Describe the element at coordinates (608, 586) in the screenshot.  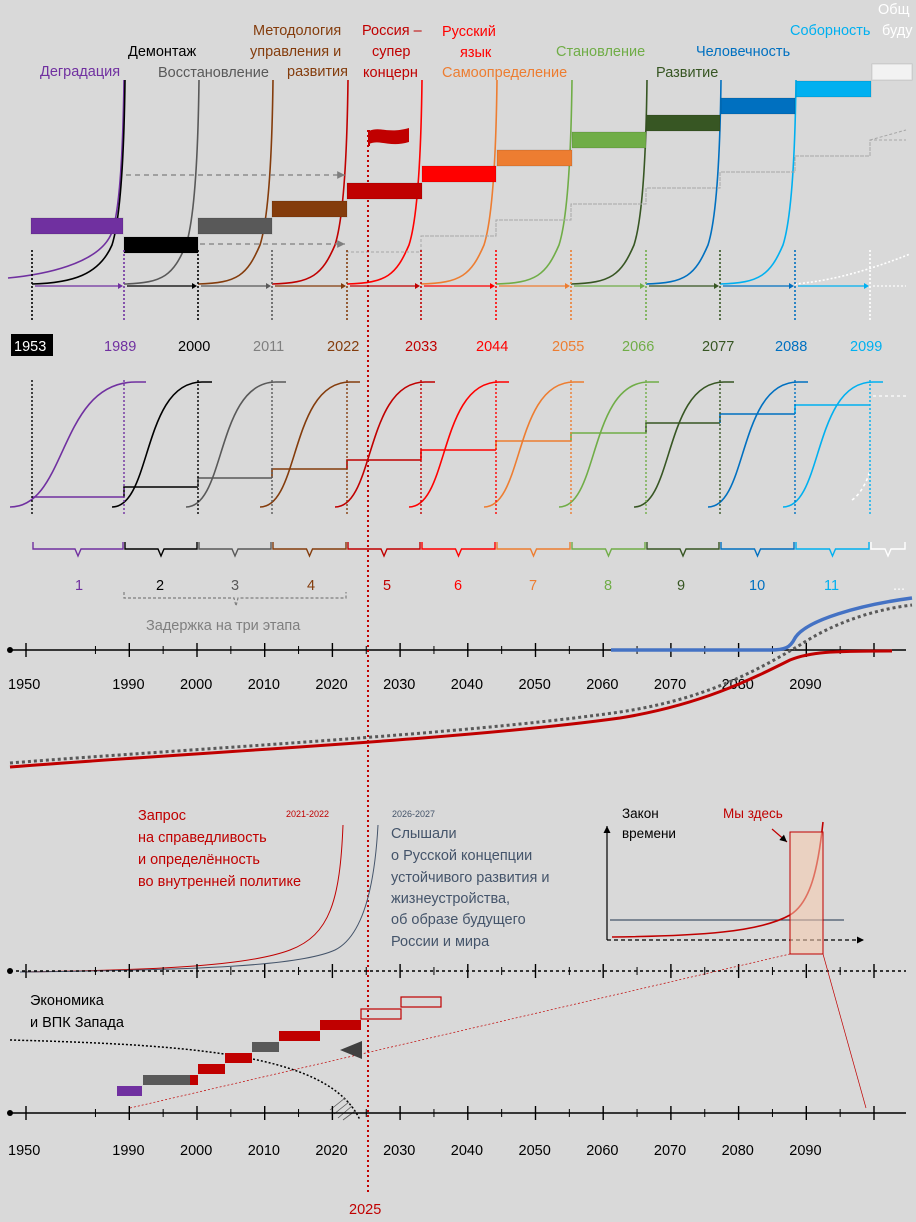
I see `stage-number-8: 8` at that location.